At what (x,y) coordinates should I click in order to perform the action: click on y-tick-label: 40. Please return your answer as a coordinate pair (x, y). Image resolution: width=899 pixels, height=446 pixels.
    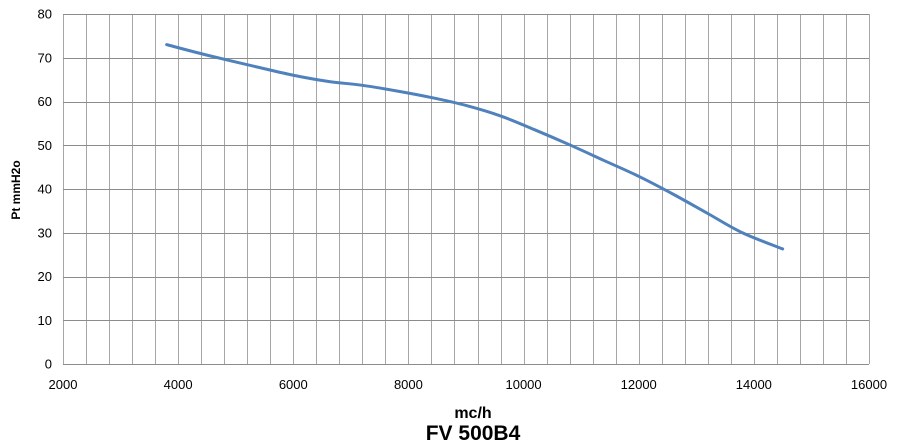
    Looking at the image, I should click on (45, 189).